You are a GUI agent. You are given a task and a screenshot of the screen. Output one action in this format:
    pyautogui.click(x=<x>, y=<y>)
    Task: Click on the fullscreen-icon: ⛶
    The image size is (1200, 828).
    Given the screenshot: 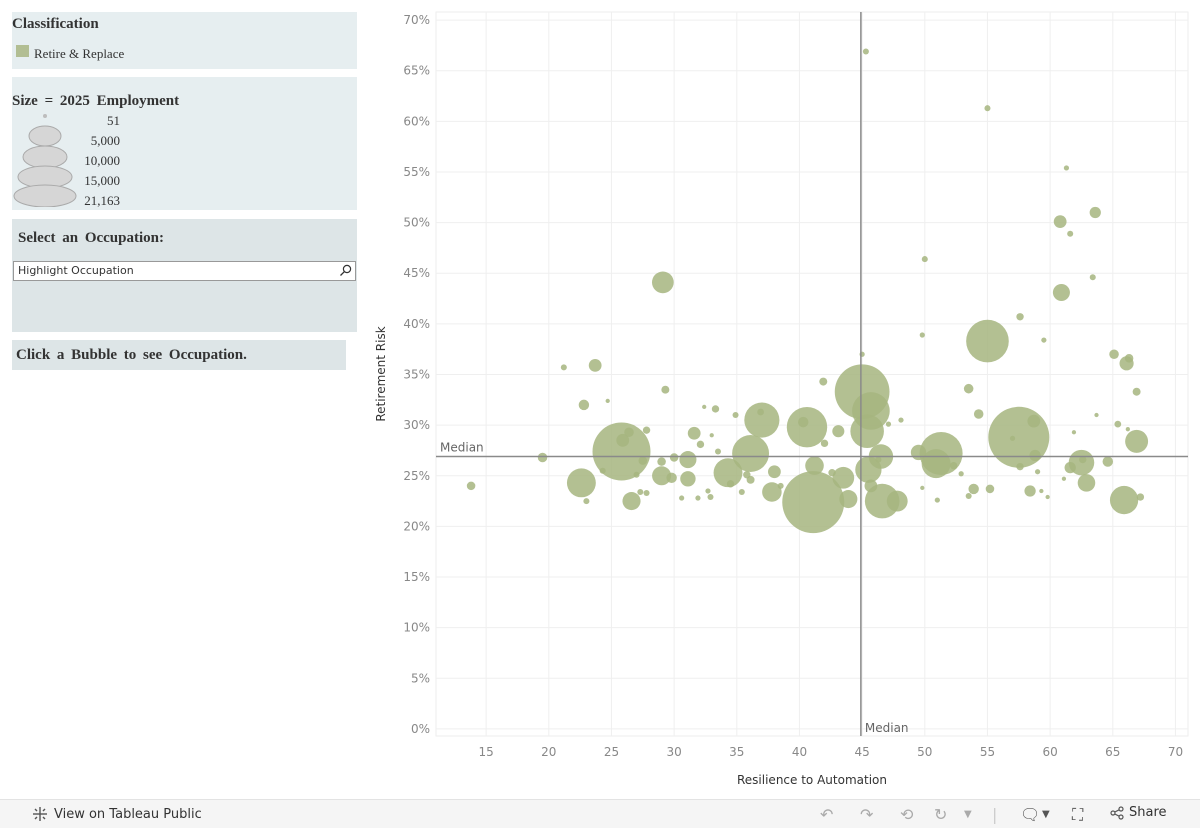 What is the action you would take?
    pyautogui.click(x=1078, y=814)
    